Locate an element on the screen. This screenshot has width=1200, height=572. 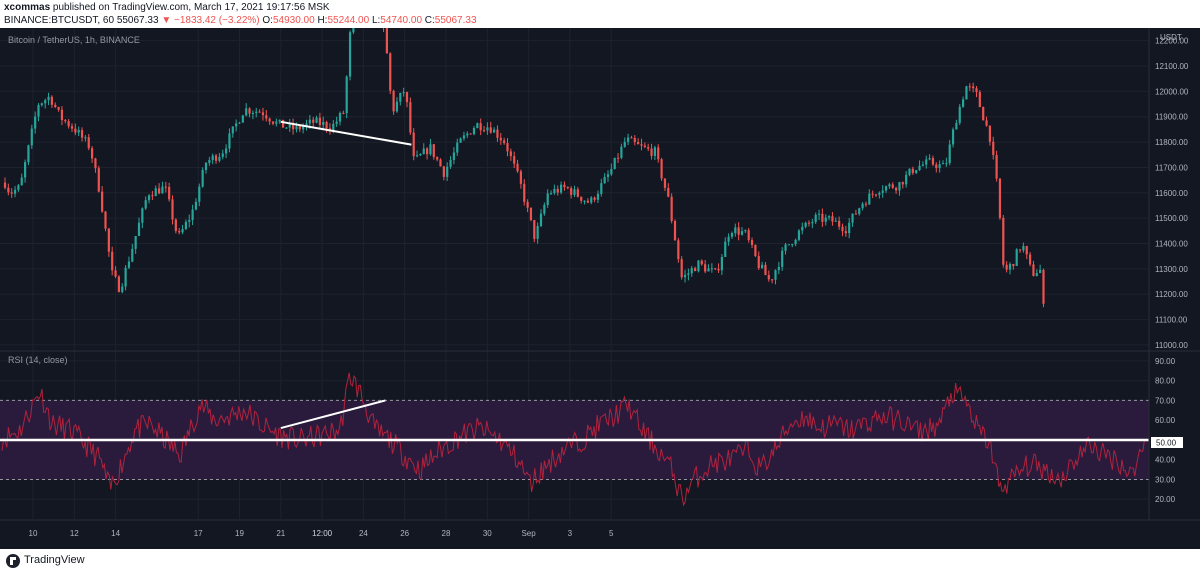
currency-label: USDT is located at coordinates (1171, 37).